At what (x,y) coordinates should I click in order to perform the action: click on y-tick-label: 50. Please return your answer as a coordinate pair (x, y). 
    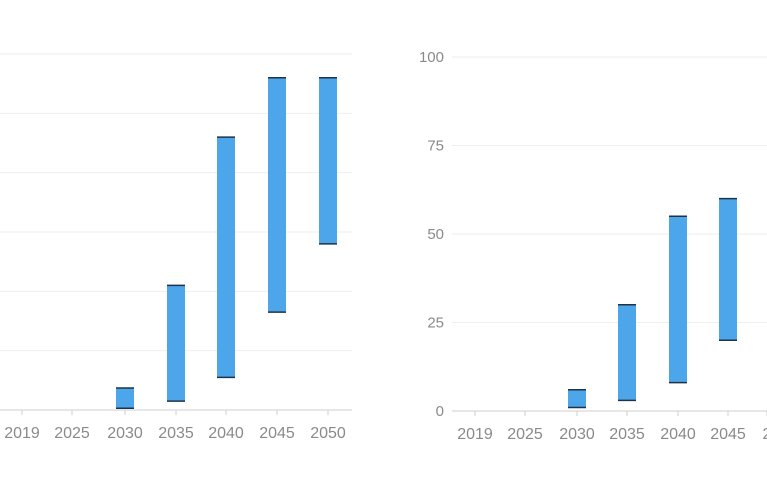
    Looking at the image, I should click on (435, 234).